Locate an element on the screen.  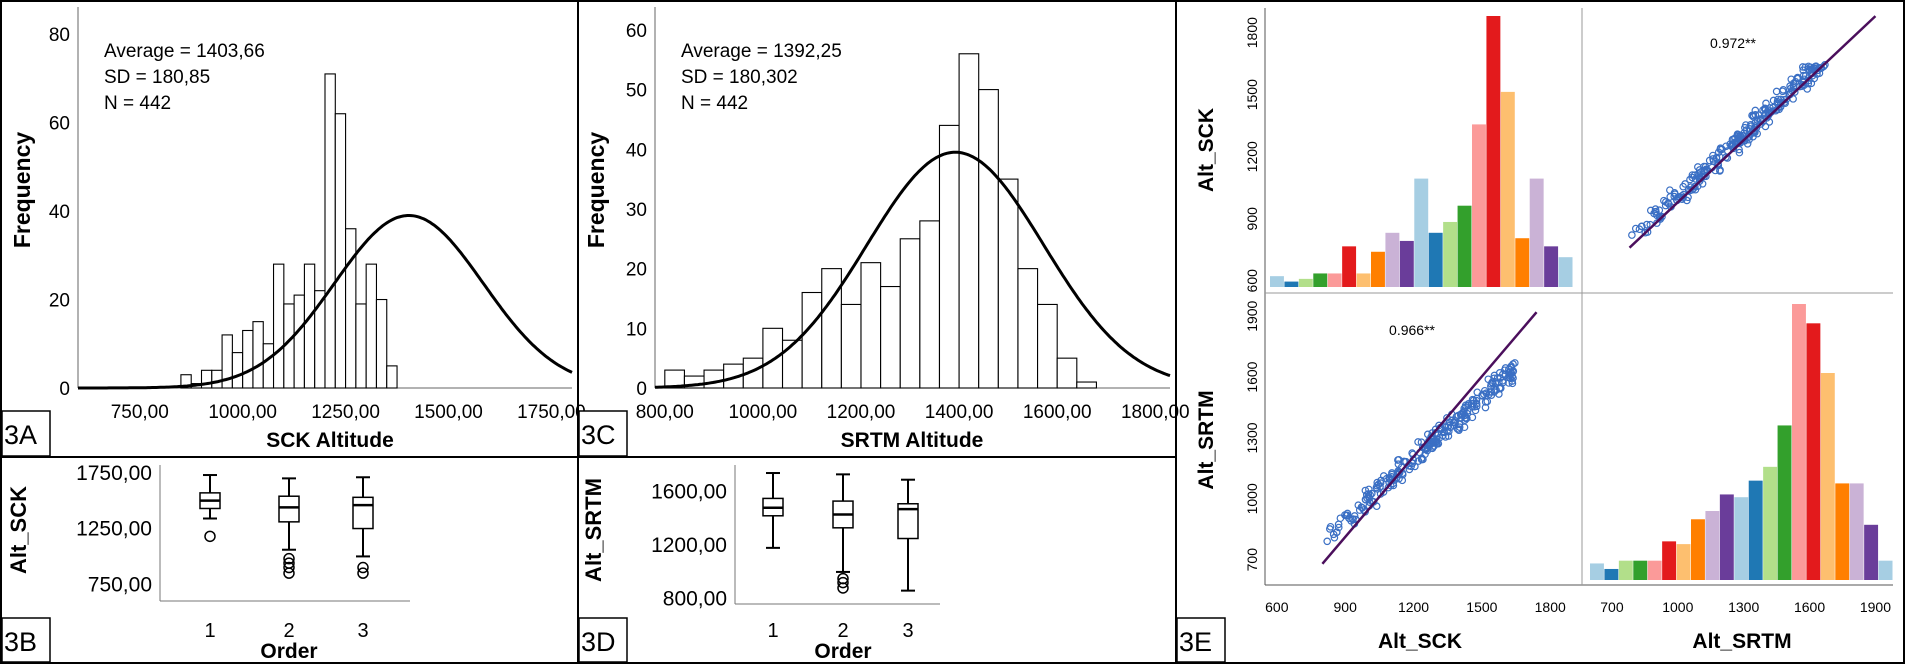
panel-label-3e: 3E is located at coordinates (1195, 642).